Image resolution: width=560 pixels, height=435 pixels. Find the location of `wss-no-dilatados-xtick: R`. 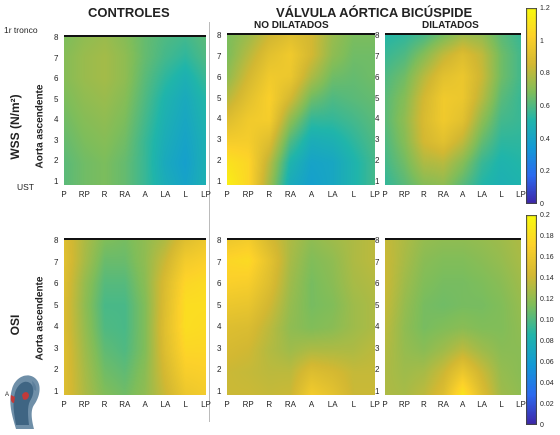

wss-no-dilatados-xtick: R is located at coordinates (269, 194).